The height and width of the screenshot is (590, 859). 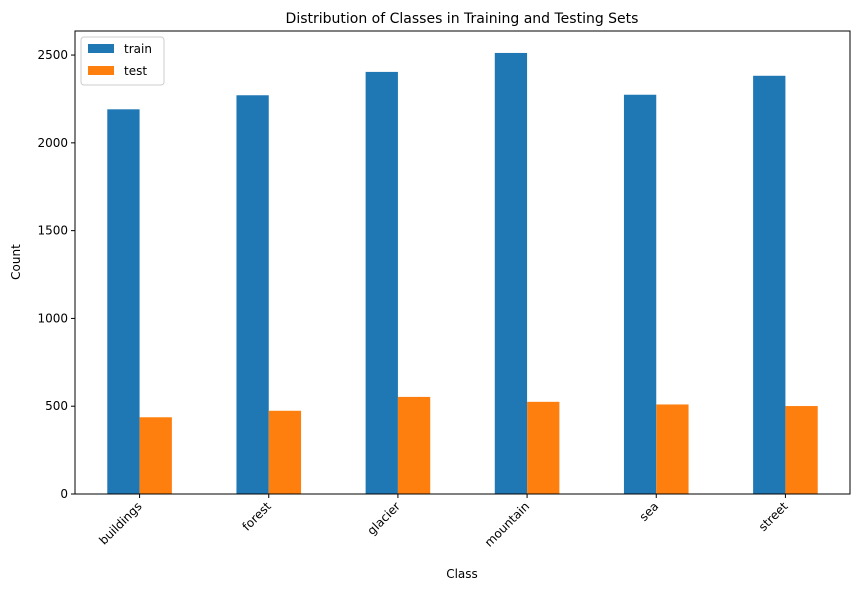 What do you see at coordinates (443, 522) in the screenshot?
I see `x-axis-ticks: buildings forest glacier mountain sea street` at bounding box center [443, 522].